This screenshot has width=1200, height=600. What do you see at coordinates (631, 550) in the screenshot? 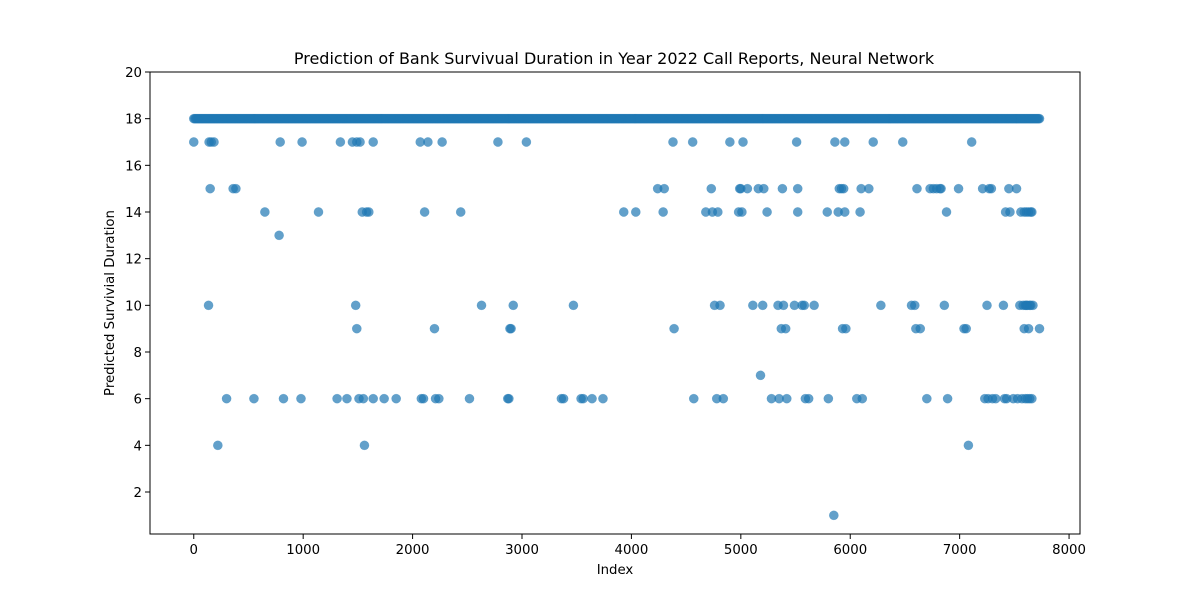
I see `x-tick-label: 4000` at bounding box center [631, 550].